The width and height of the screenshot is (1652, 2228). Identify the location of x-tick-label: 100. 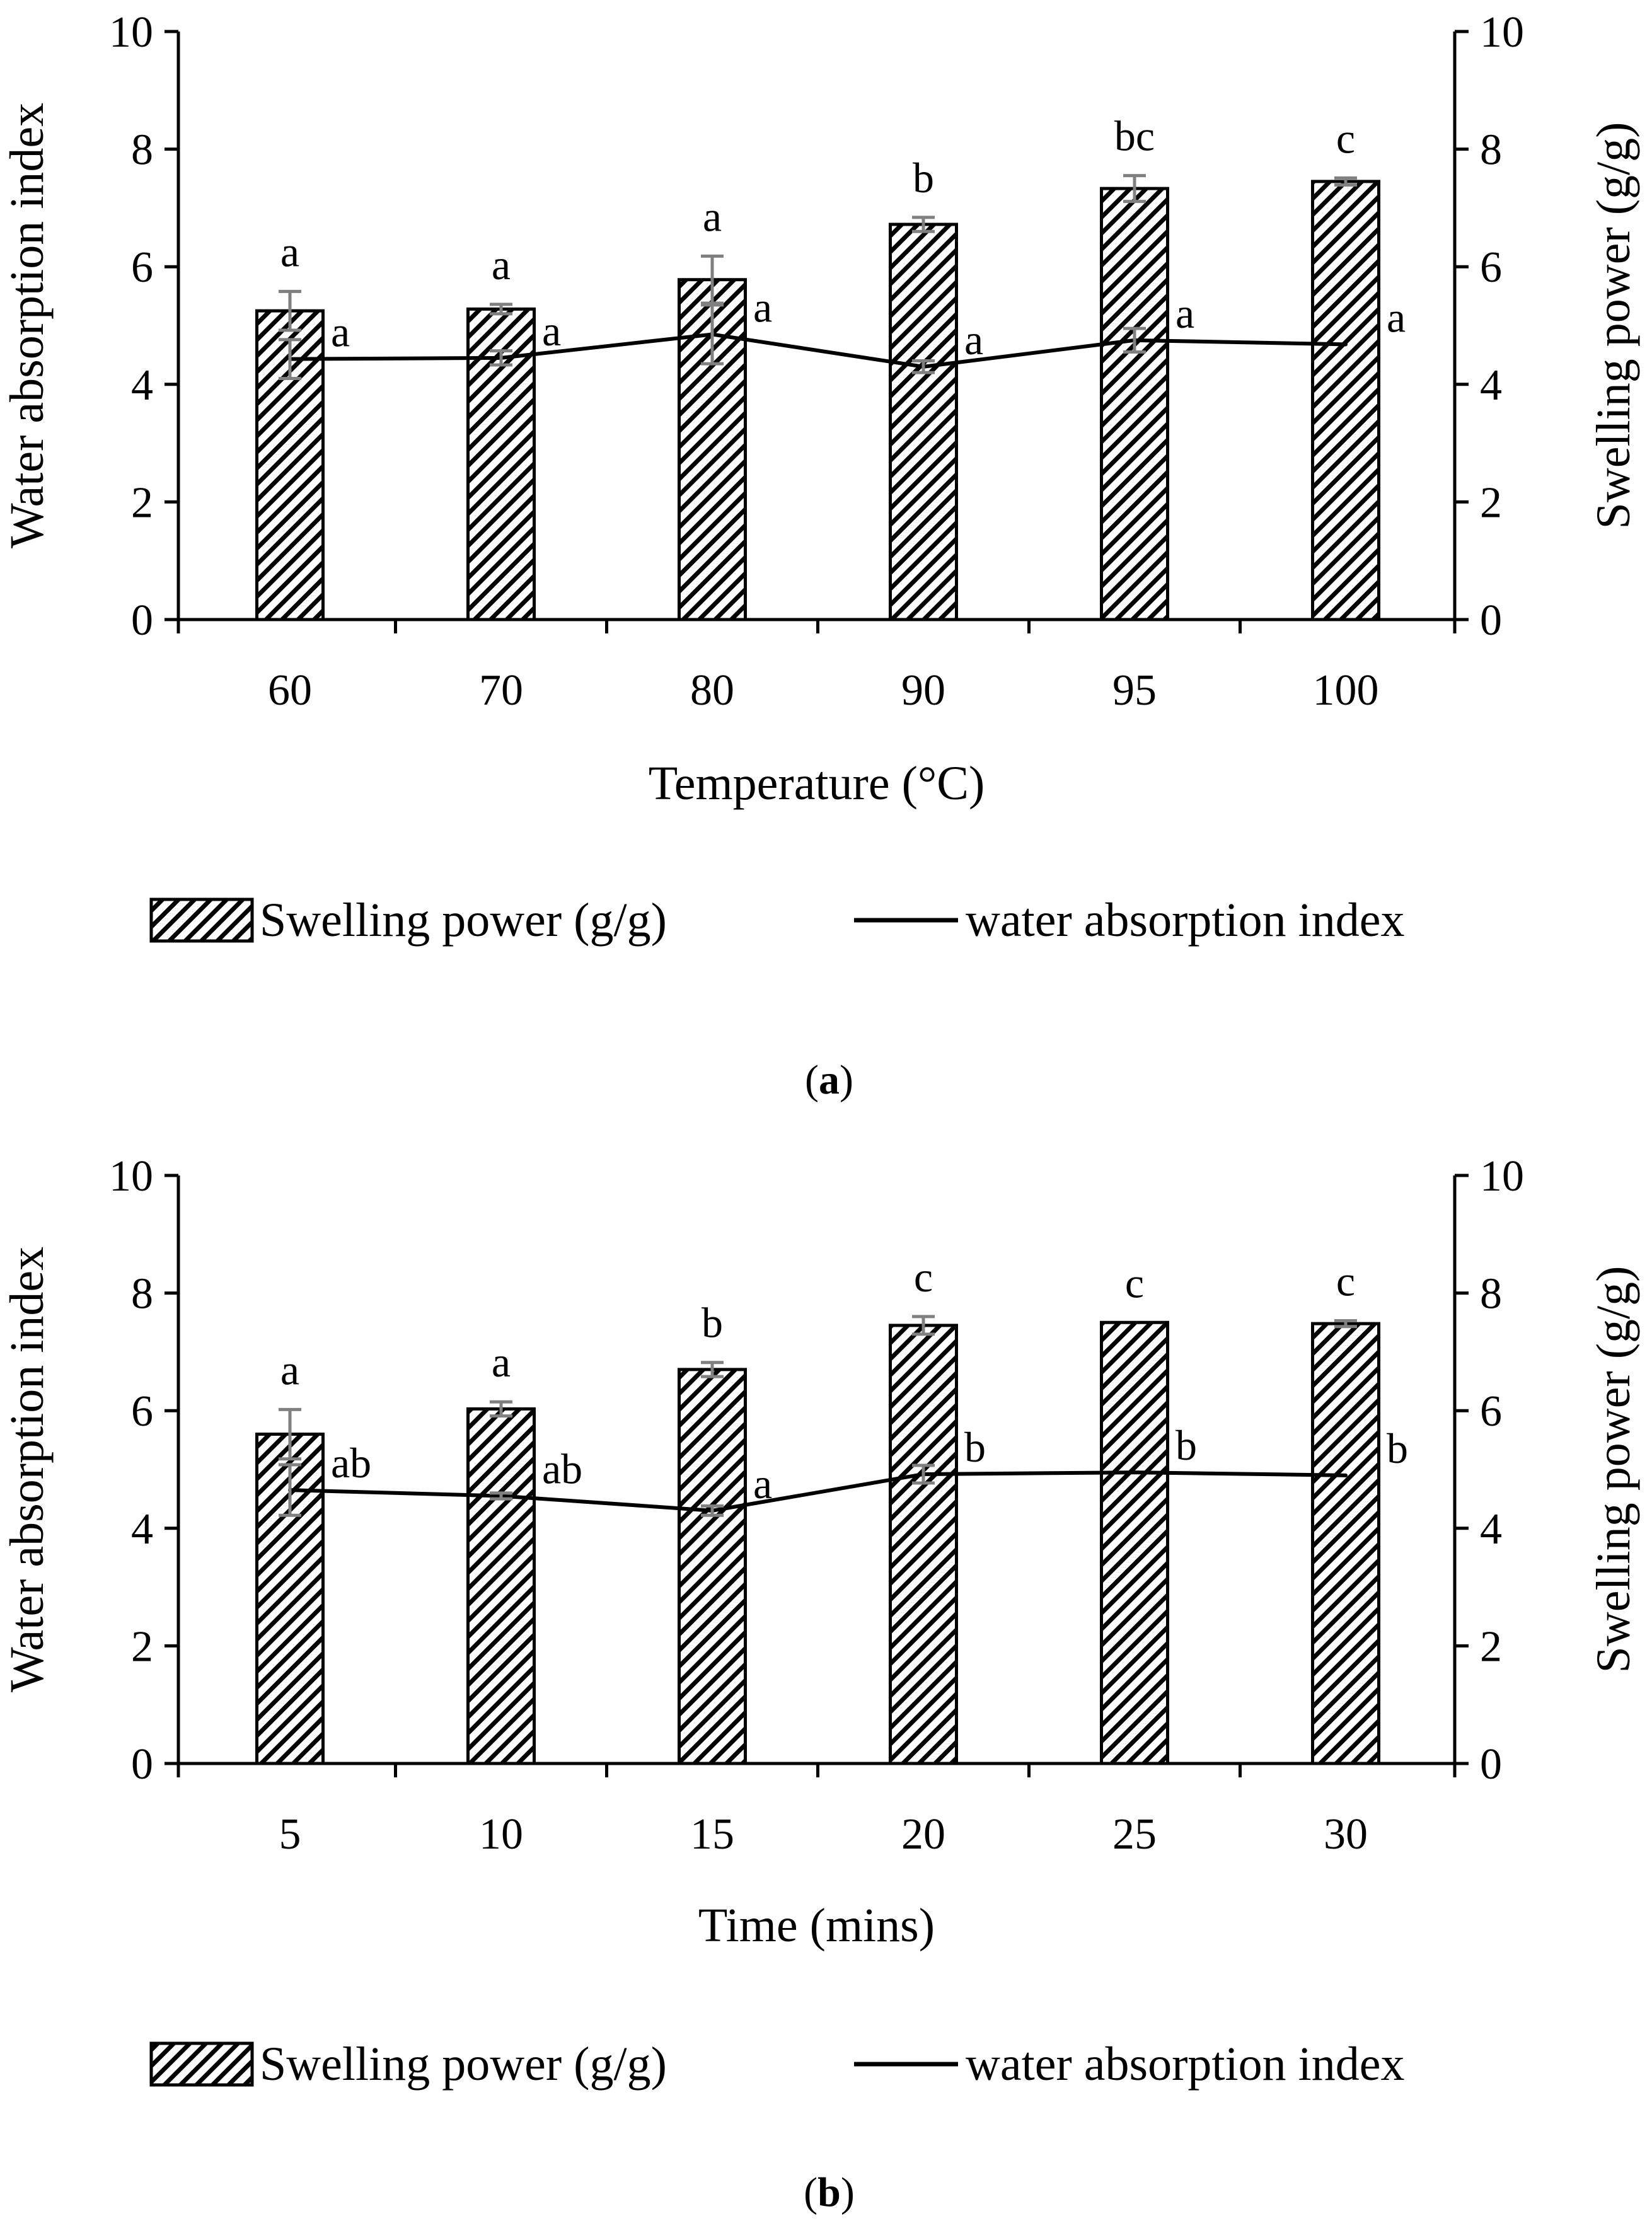
(1346, 690).